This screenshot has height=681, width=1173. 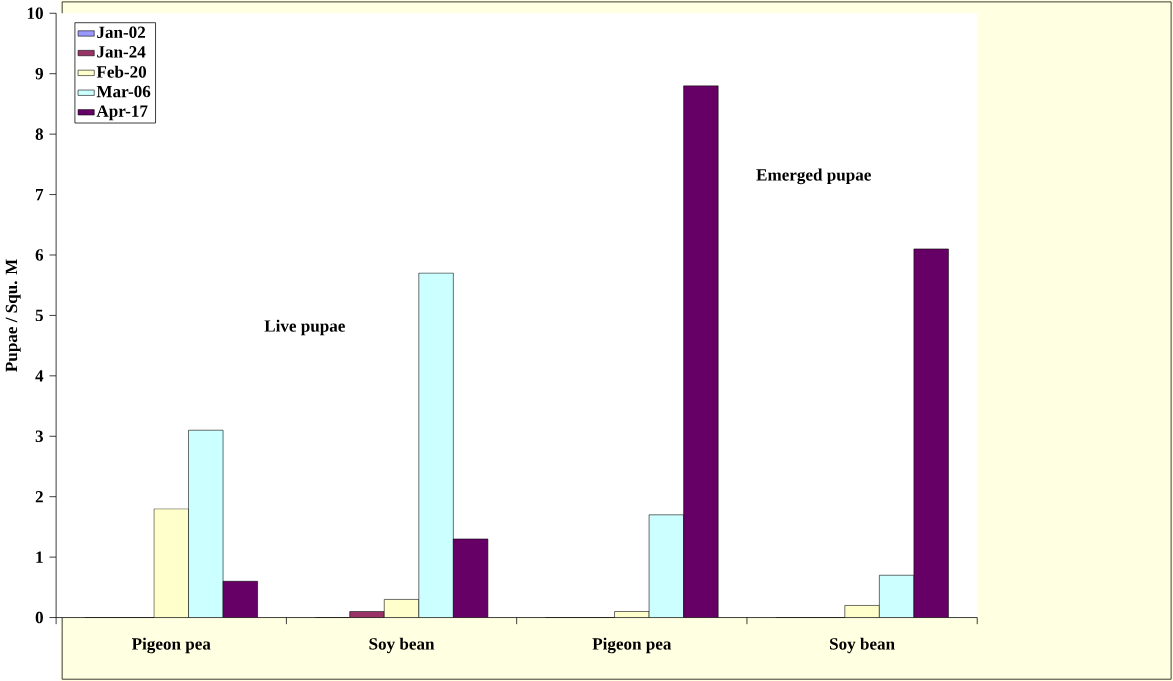 What do you see at coordinates (304, 327) in the screenshot?
I see `annotation: Live pupae` at bounding box center [304, 327].